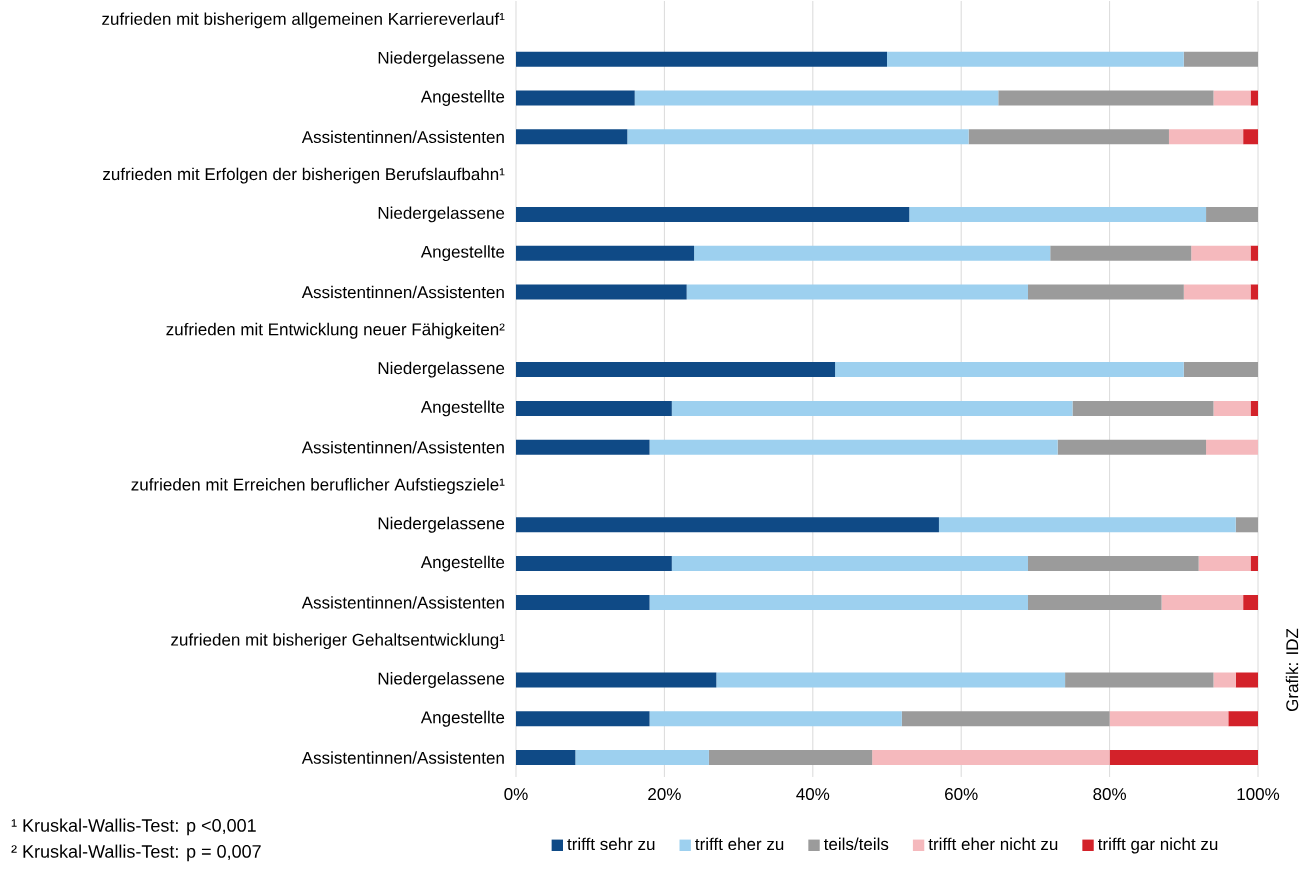  Describe the element at coordinates (739, 844) in the screenshot. I see `legend-label: trifft eher zu` at that location.